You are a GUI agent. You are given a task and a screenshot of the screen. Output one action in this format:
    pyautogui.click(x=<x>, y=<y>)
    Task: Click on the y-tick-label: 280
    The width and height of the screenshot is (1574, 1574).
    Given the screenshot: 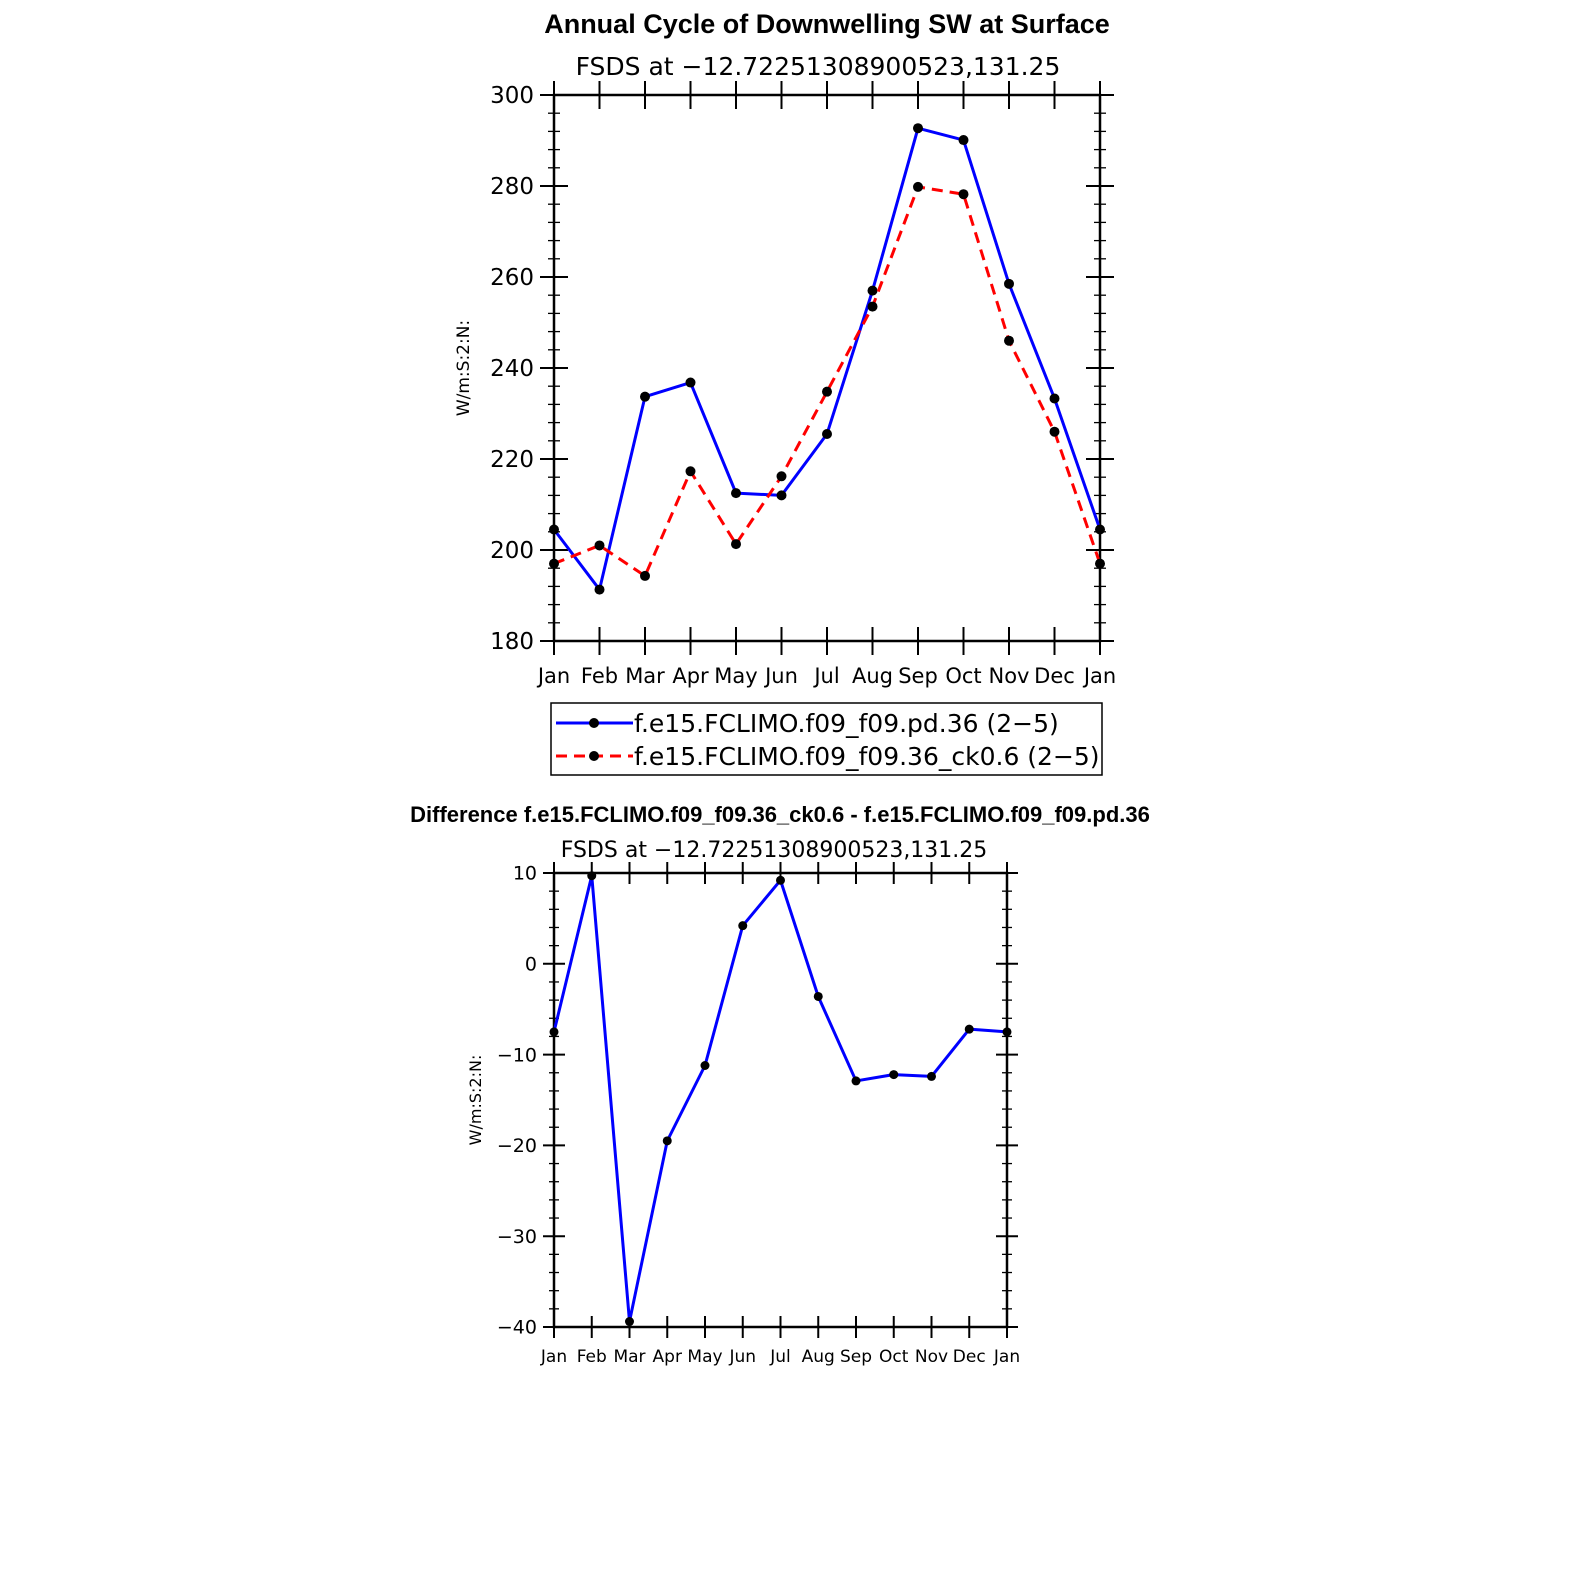 What is the action you would take?
    pyautogui.click(x=512, y=187)
    